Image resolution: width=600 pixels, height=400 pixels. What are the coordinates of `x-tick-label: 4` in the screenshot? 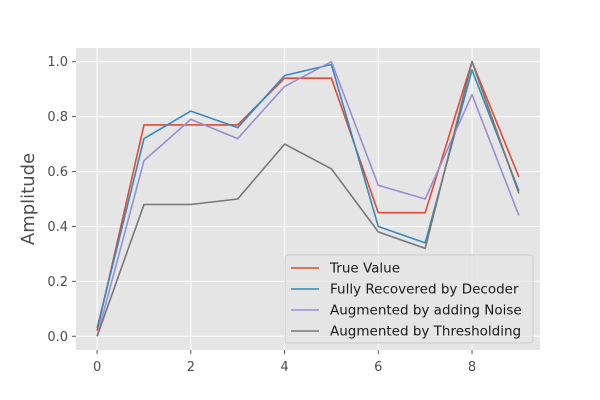 It's located at (284, 367).